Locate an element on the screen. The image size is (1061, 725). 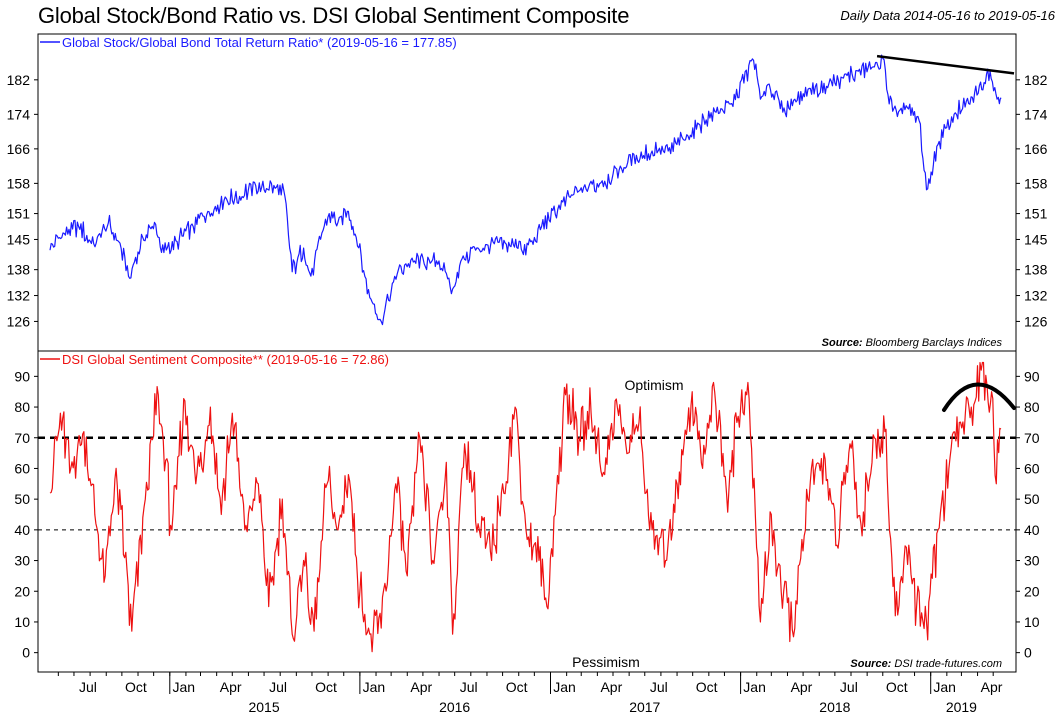
y-tick-label-right: 138 is located at coordinates (1036, 270).